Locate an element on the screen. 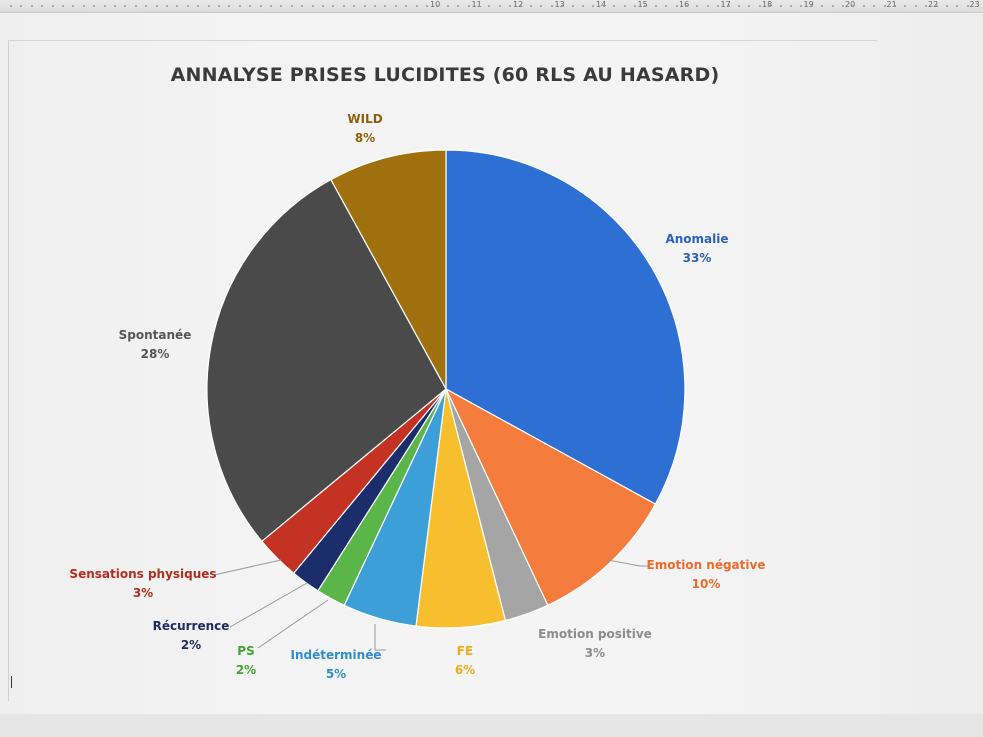 The height and width of the screenshot is (737, 983). data-label: Emotion positive 3% is located at coordinates (595, 644).